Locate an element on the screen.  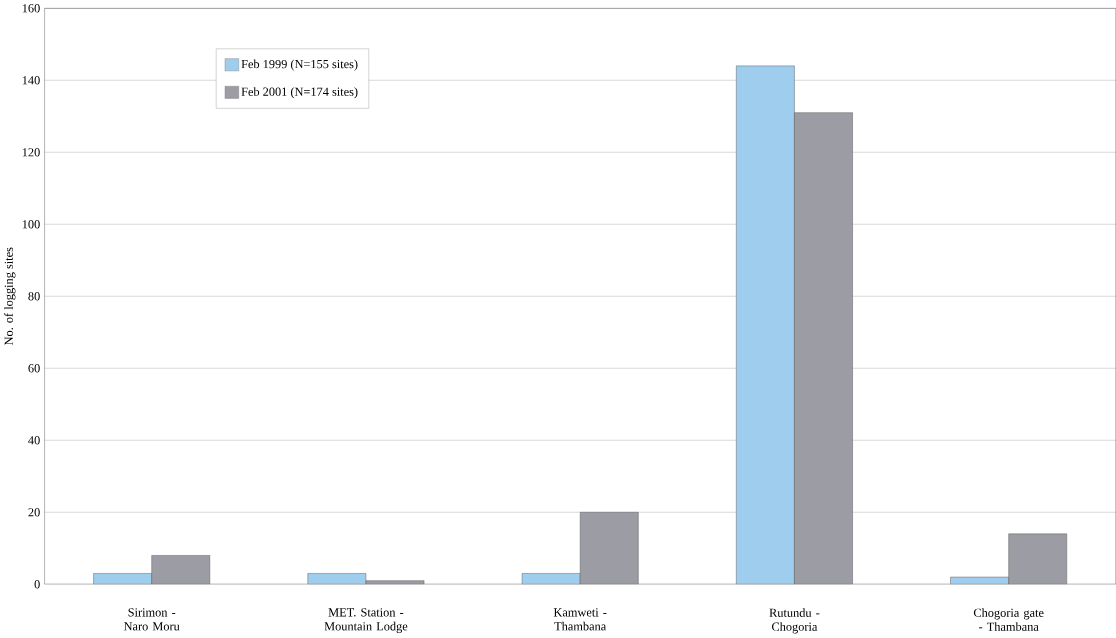
y-tick-label: 80 is located at coordinates (34, 296).